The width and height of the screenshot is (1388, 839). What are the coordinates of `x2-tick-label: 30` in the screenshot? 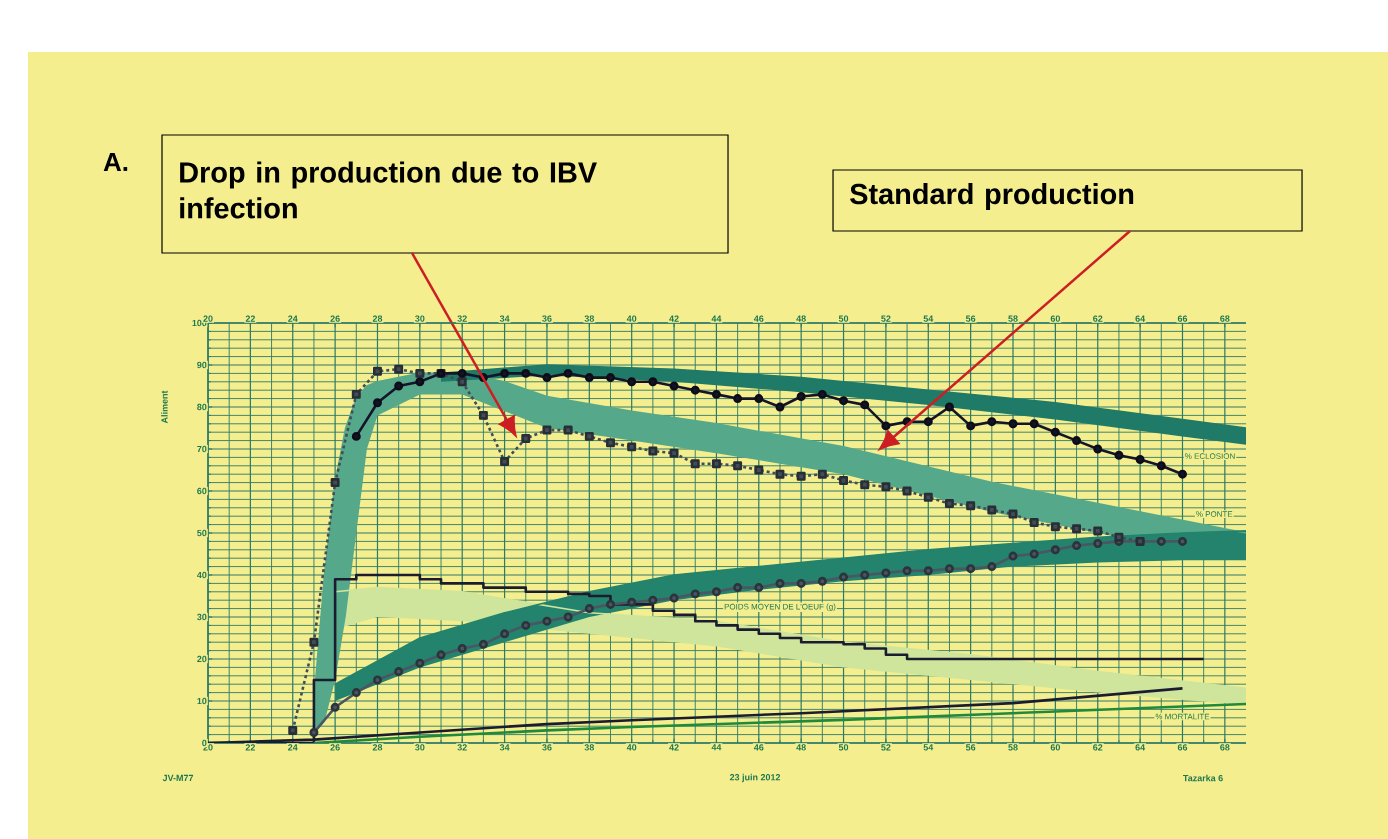 It's located at (420, 318).